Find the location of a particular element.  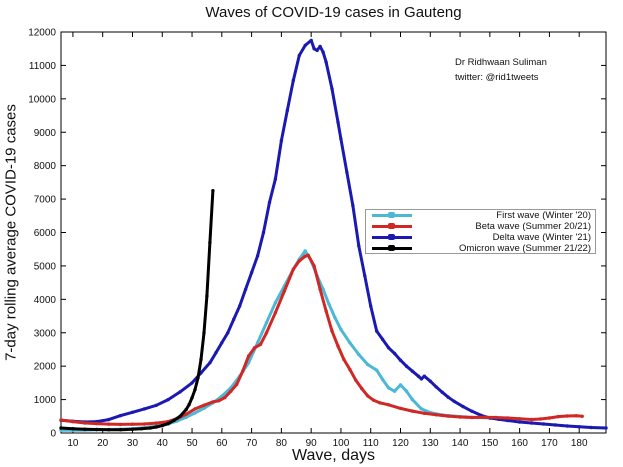

legend-label-beta-wave: Beta wave (Summer 20/21) is located at coordinates (533, 226).